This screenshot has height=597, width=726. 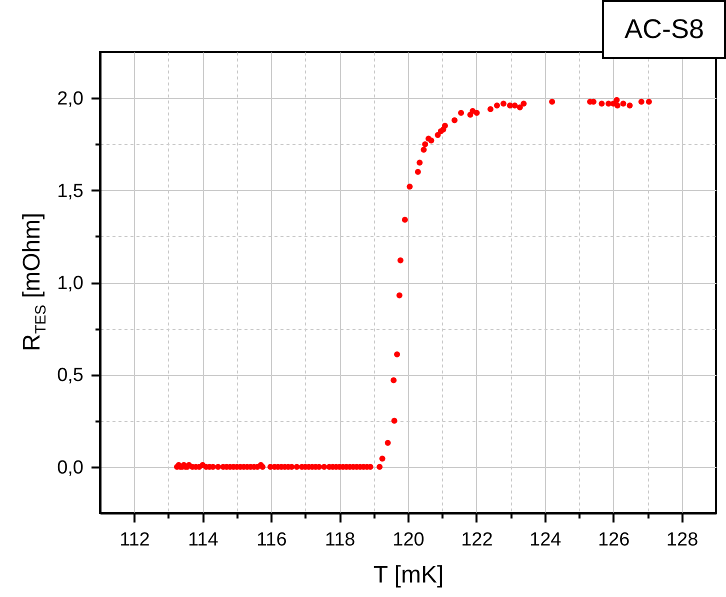 What do you see at coordinates (408, 575) in the screenshot?
I see `x-axis-title: T [mK]` at bounding box center [408, 575].